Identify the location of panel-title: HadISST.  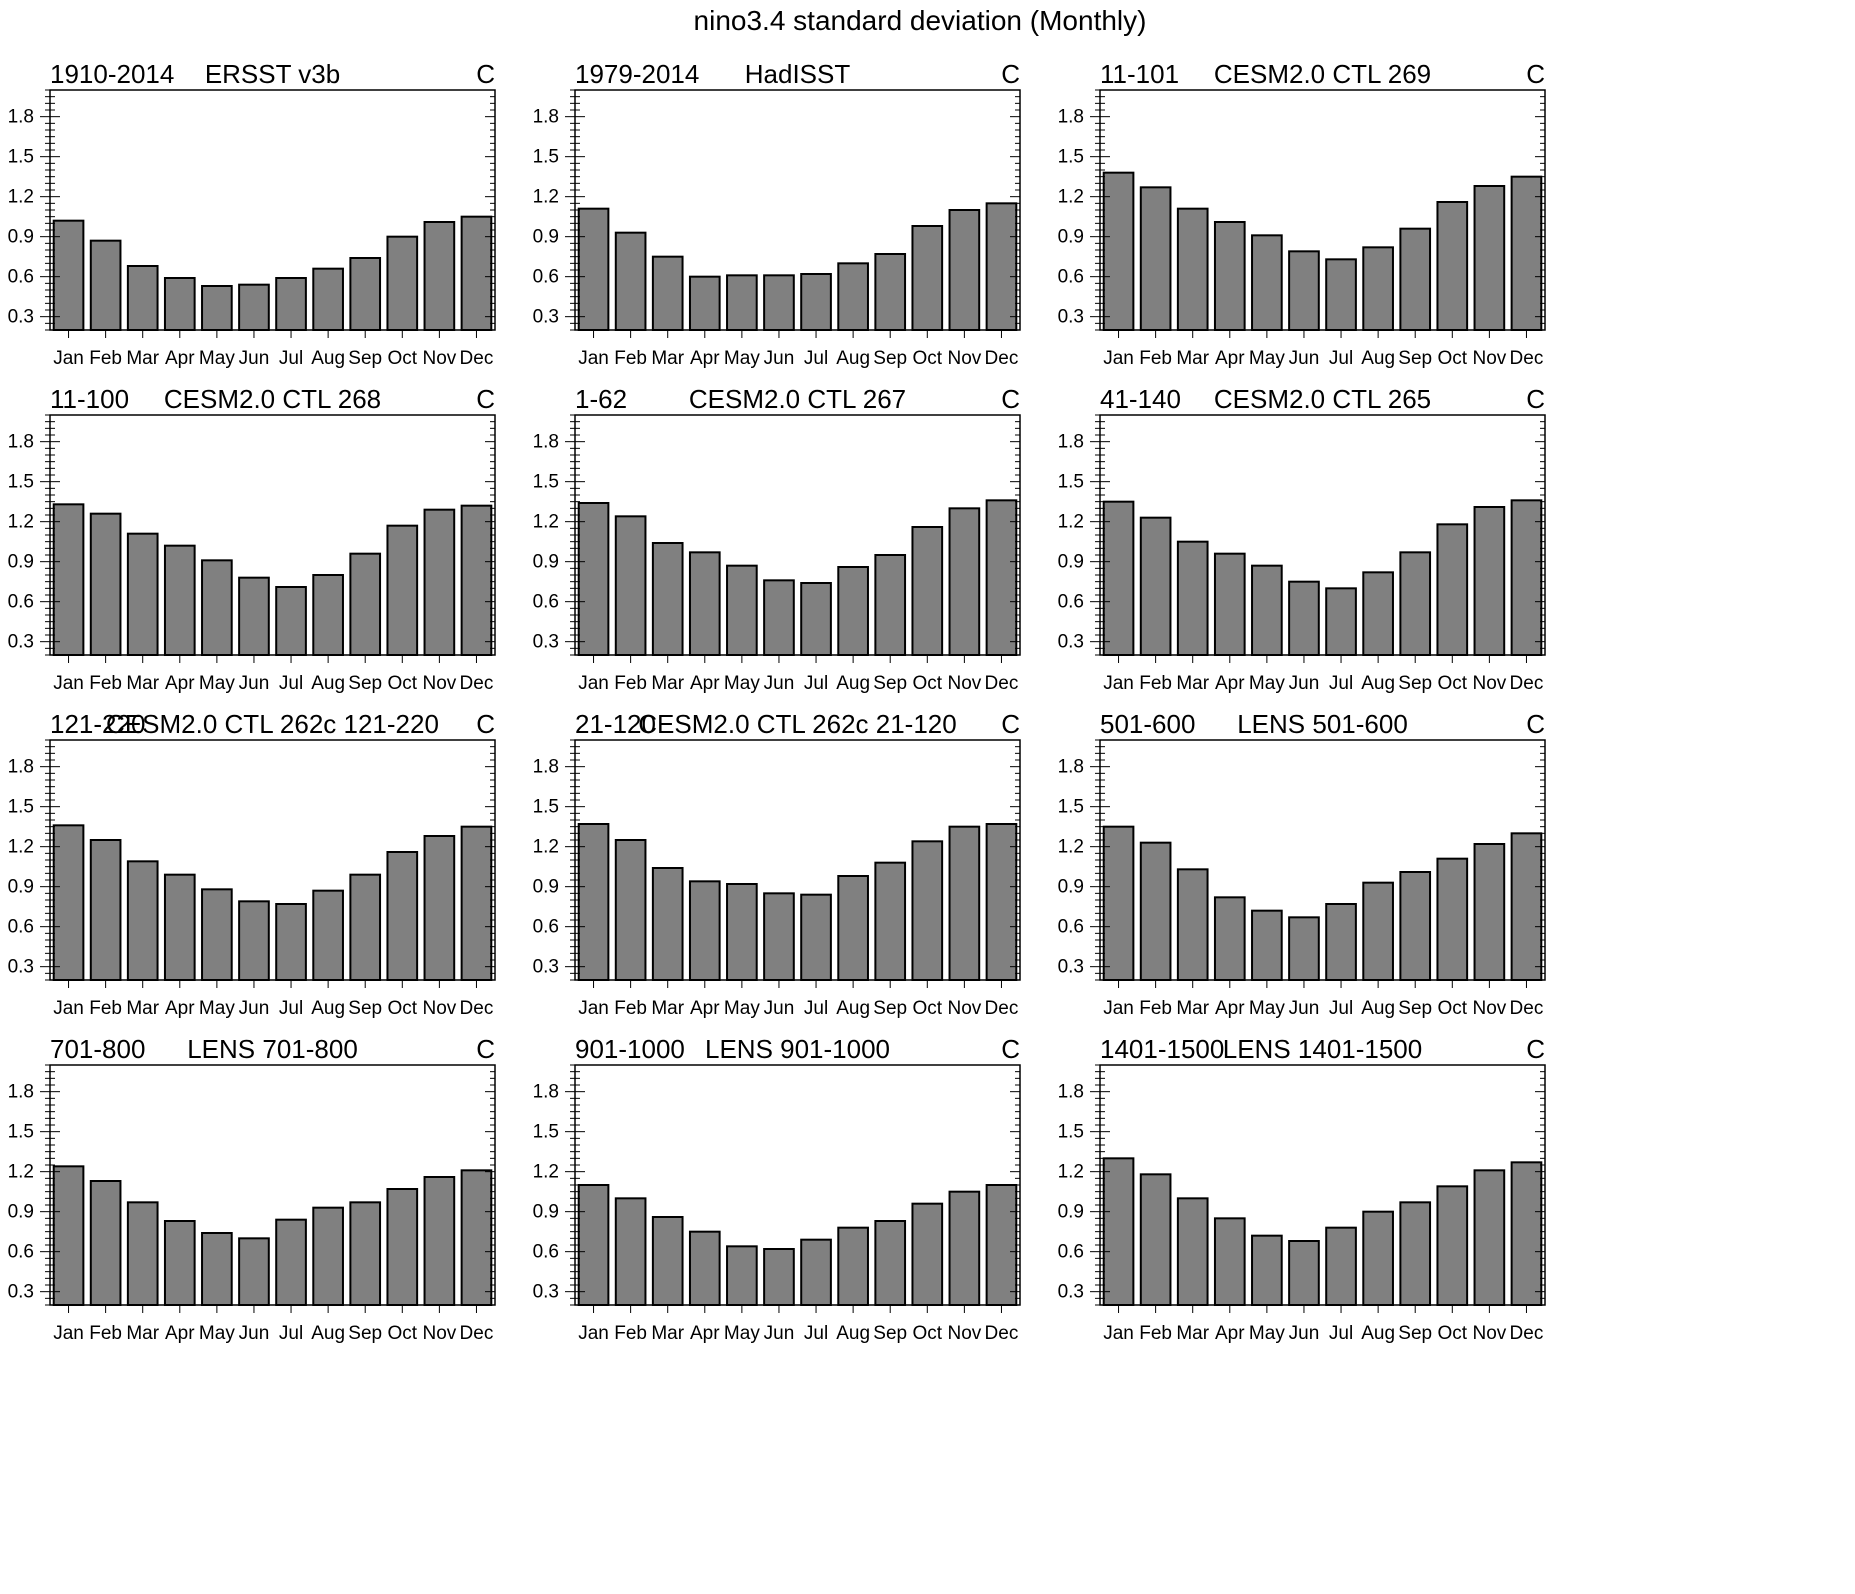
(798, 74).